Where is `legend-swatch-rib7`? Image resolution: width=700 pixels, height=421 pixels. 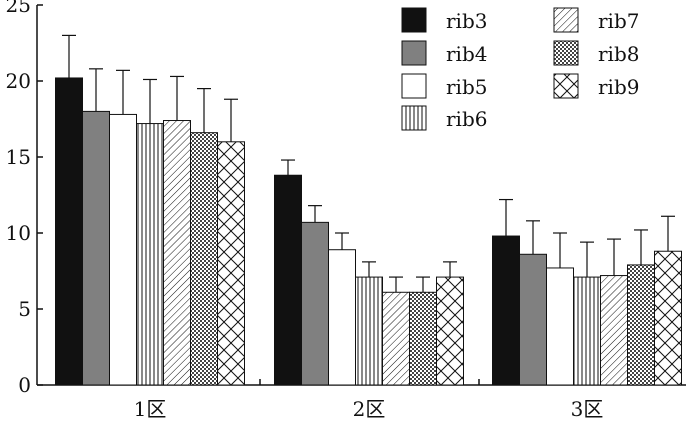 legend-swatch-rib7 is located at coordinates (566, 20).